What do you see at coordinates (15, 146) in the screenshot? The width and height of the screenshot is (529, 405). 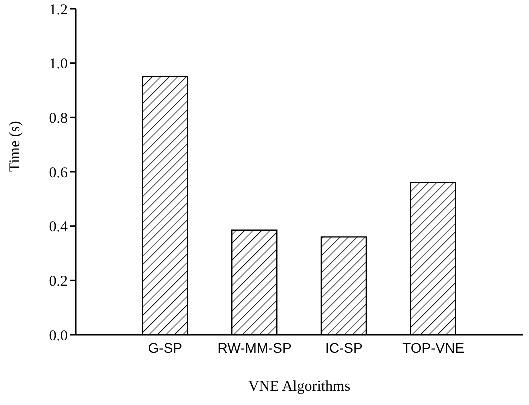 I see `y-axis-title: Time (s)` at bounding box center [15, 146].